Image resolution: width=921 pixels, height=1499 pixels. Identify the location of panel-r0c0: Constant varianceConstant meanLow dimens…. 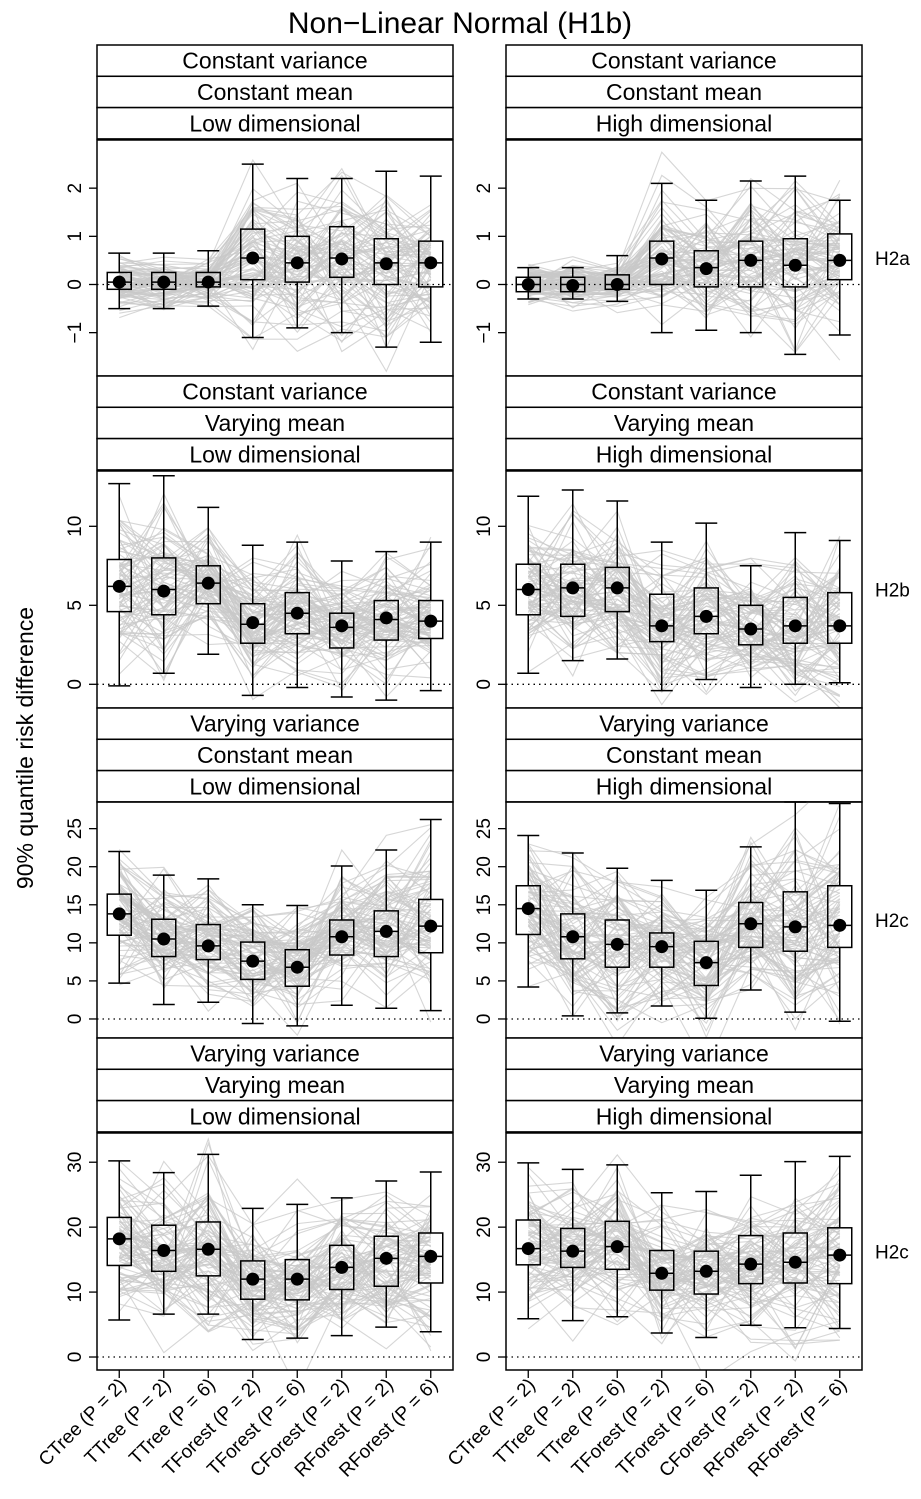
(259, 210).